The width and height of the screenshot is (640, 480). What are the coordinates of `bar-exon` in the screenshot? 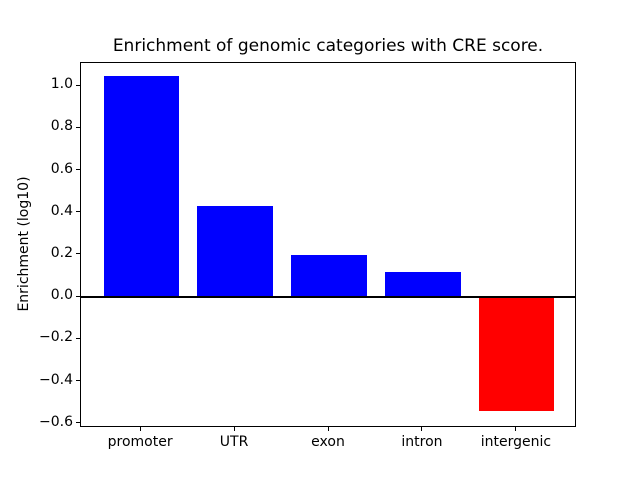 It's located at (329, 276).